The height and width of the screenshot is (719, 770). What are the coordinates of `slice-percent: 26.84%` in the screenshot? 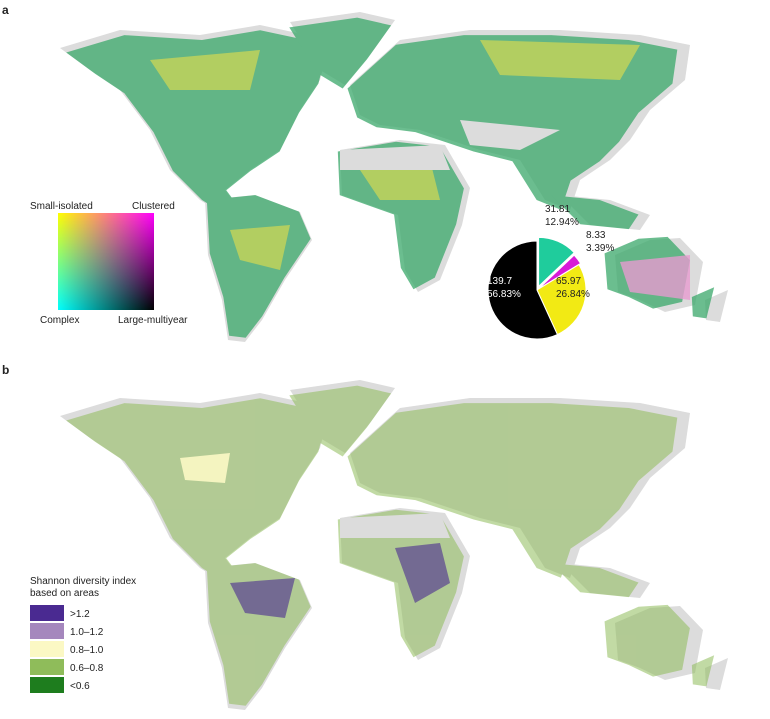 It's located at (573, 294).